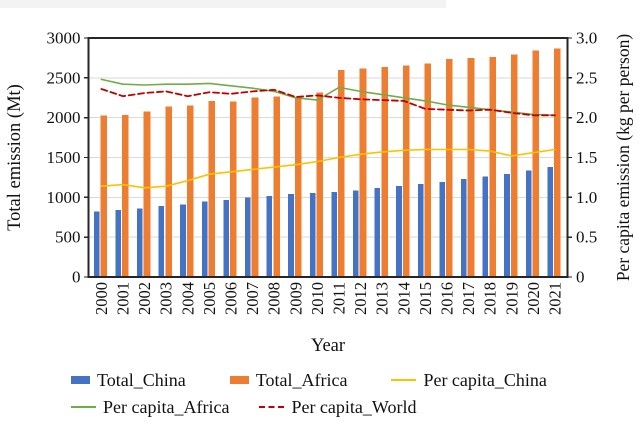 The image size is (640, 429). I want to click on line-per-capita-africa, so click(328, 97).